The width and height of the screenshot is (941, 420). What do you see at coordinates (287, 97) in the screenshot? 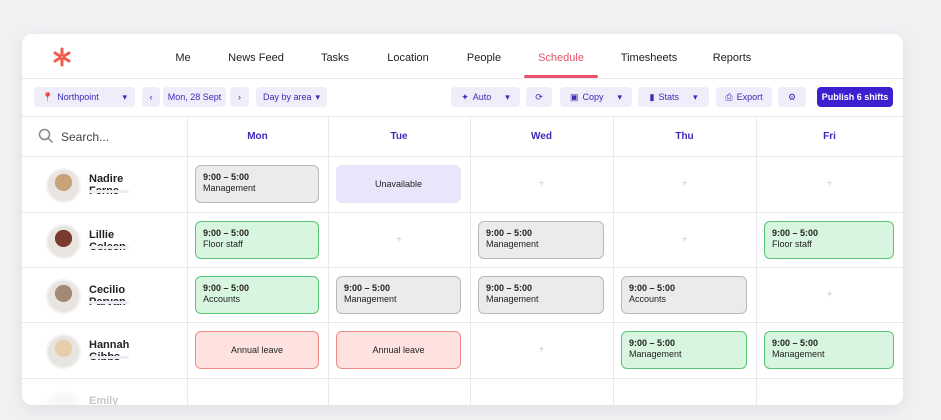
I see `view-label: Day by area` at bounding box center [287, 97].